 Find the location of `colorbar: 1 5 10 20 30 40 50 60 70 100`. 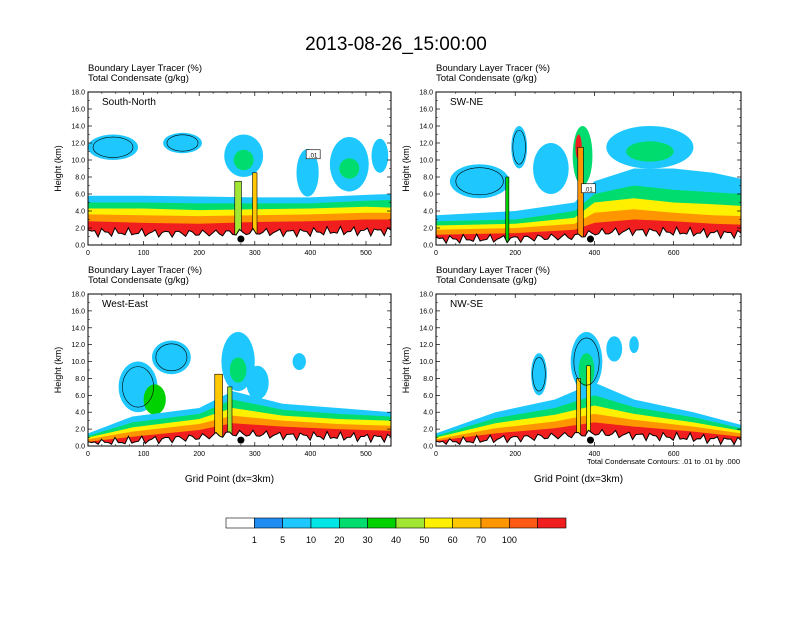

colorbar: 1 5 10 20 30 40 50 60 70 100 is located at coordinates (396, 531).